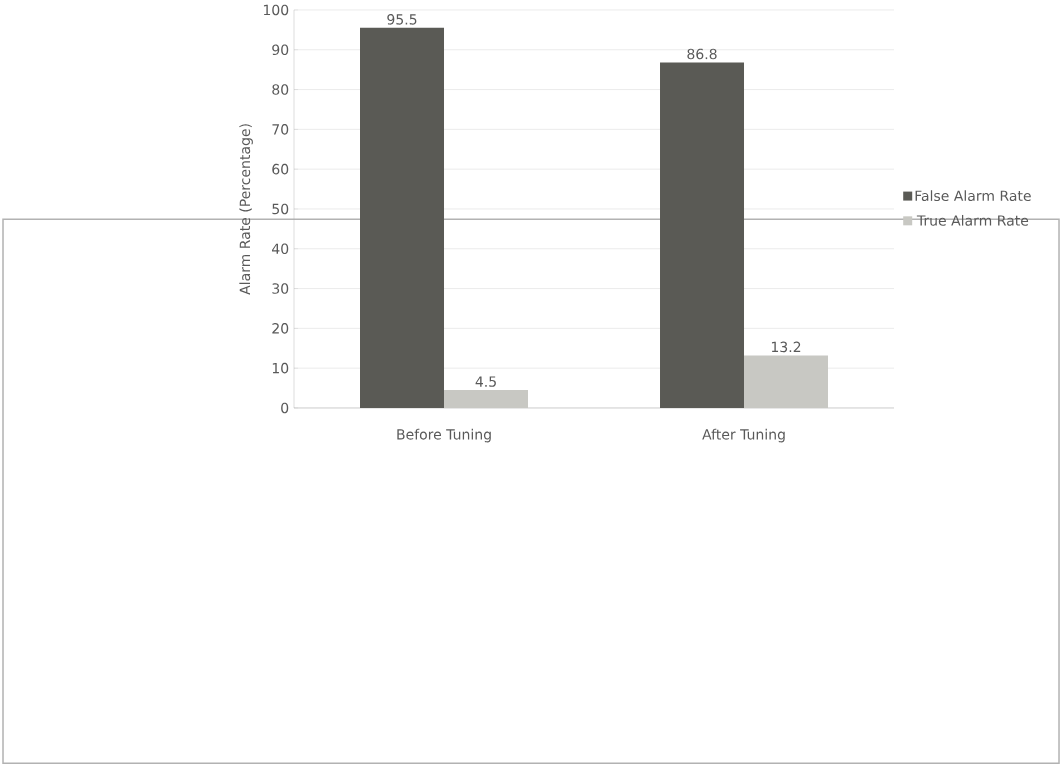  Describe the element at coordinates (702, 54) in the screenshot. I see `data-label: 86.8` at that location.